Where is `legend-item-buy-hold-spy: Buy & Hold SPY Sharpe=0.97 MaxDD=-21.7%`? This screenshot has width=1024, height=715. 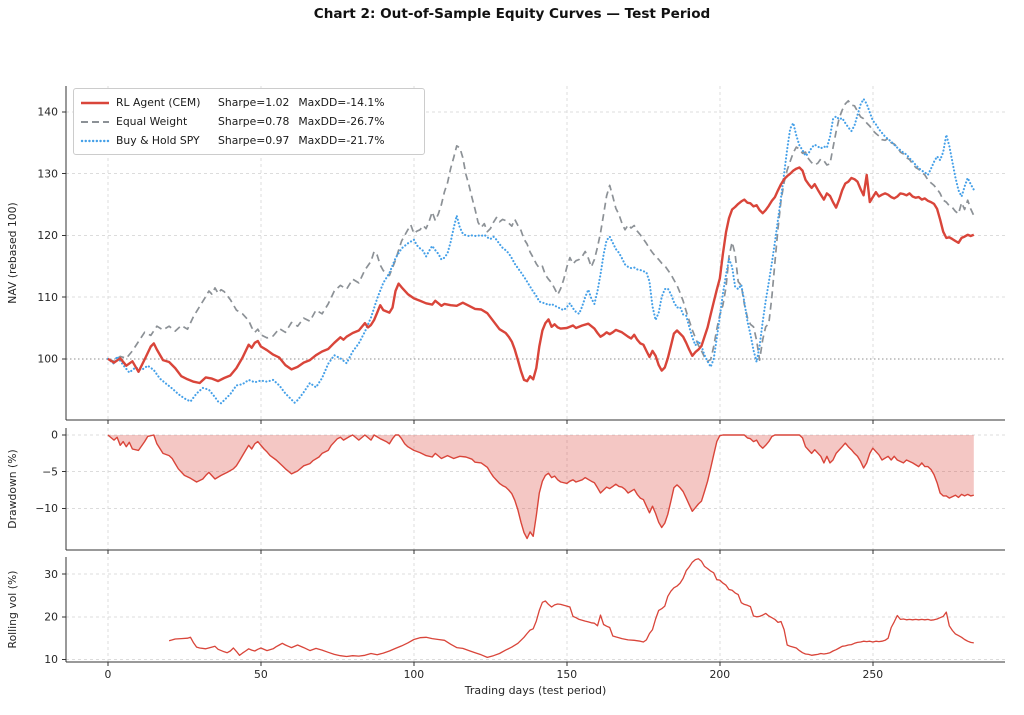
legend-item-buy-hold-spy: Buy & Hold SPY Sharpe=0.97 MaxDD=-21.7% is located at coordinates (248, 140).